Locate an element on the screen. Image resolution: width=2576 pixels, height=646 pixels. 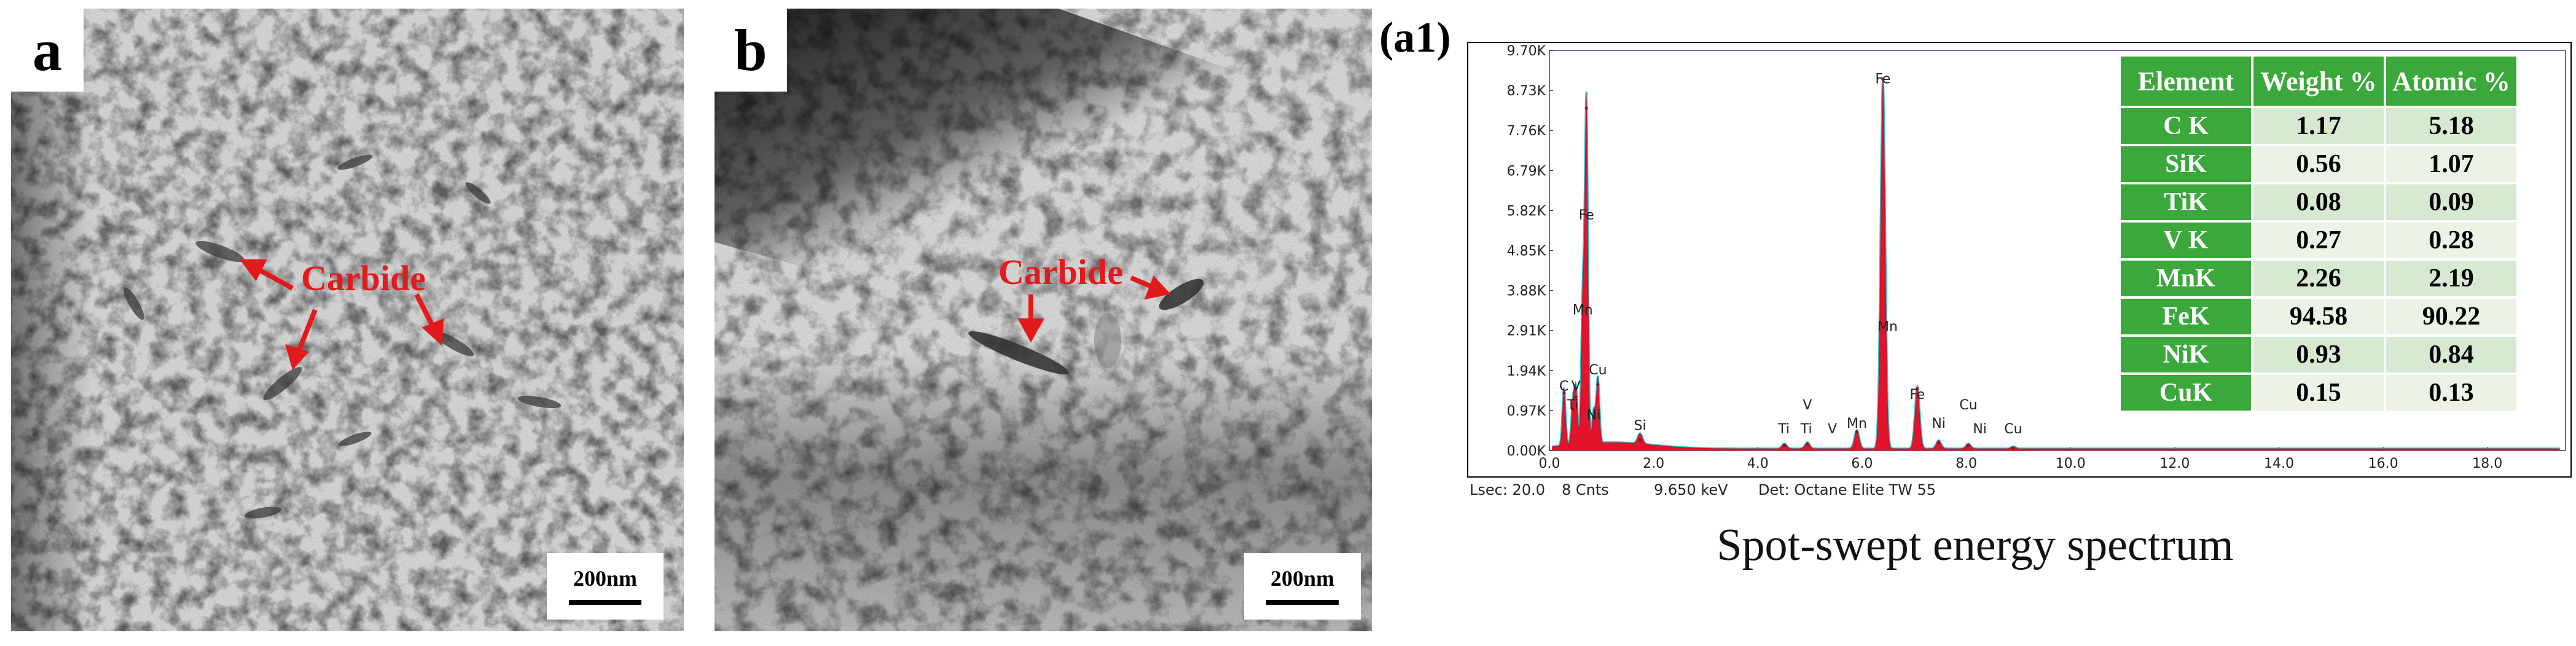
footer-counts: 8 Cnts is located at coordinates (1585, 489).